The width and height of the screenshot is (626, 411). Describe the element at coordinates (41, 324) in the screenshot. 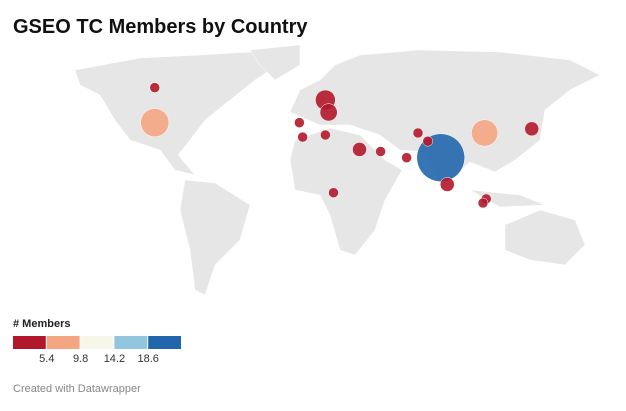

I see `legend-title: # Members` at that location.